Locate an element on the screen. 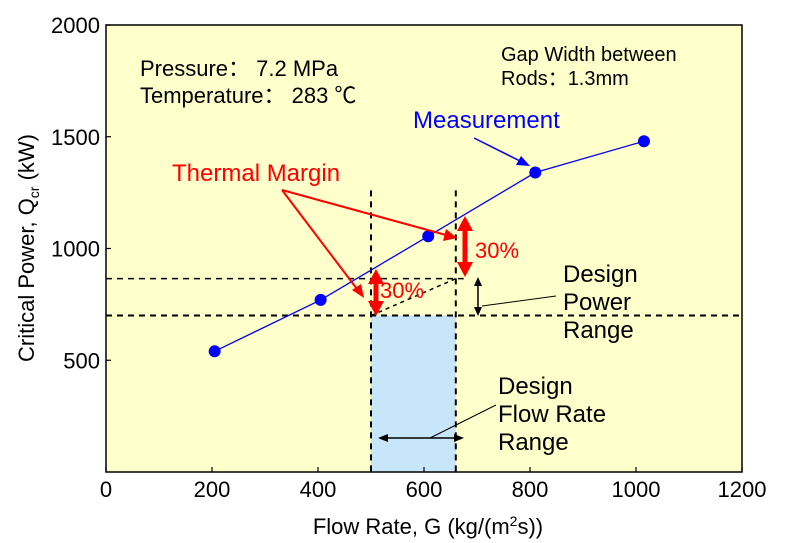  x-axis-title: Flow Rate, G (kg/(m2s)) is located at coordinates (428, 526).